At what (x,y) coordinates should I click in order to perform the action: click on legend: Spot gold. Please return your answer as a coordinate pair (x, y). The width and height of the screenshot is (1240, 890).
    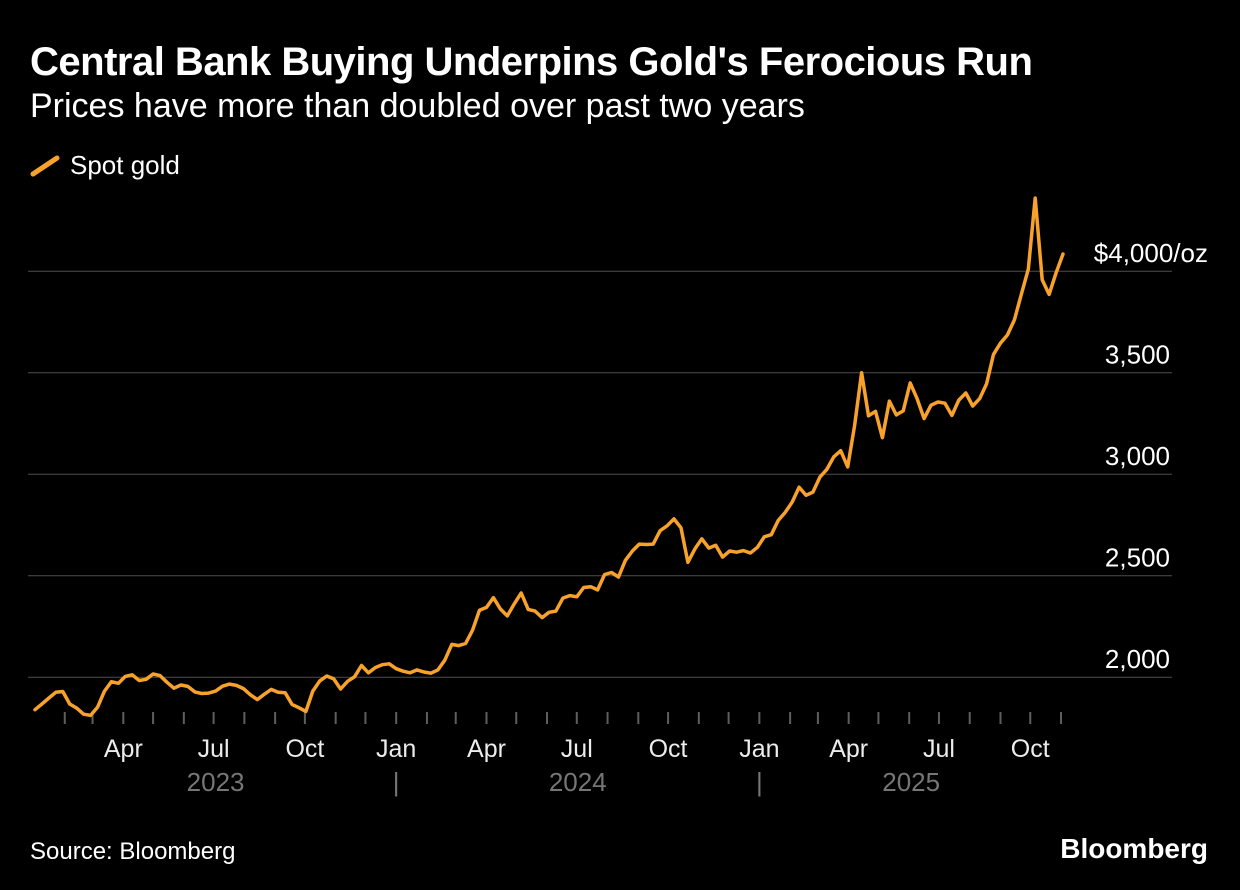
    Looking at the image, I should click on (105, 165).